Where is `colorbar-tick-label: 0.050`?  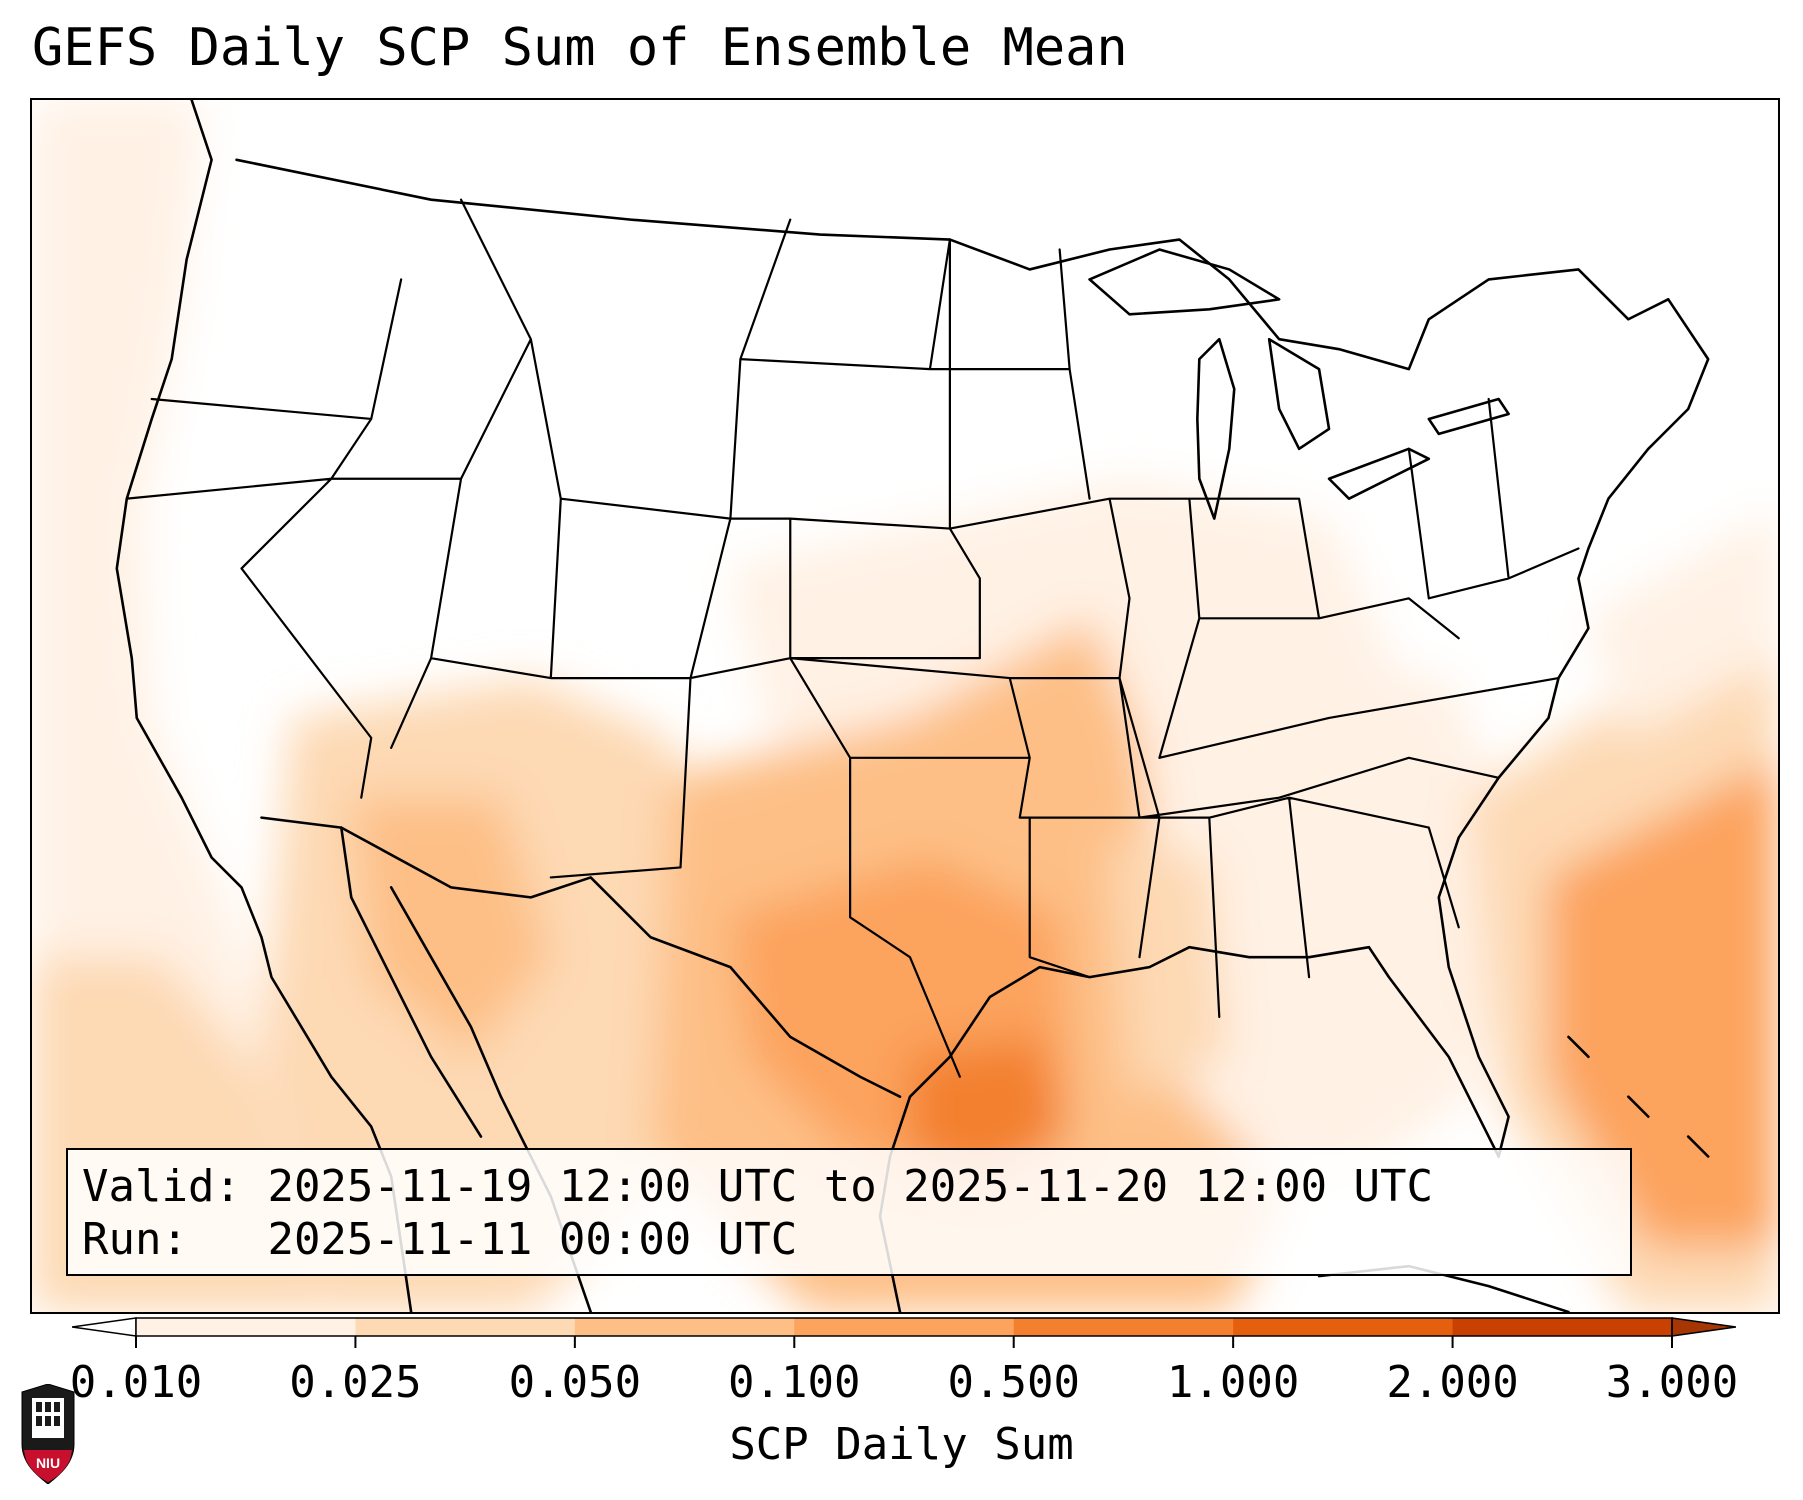 colorbar-tick-label: 0.050 is located at coordinates (575, 1382).